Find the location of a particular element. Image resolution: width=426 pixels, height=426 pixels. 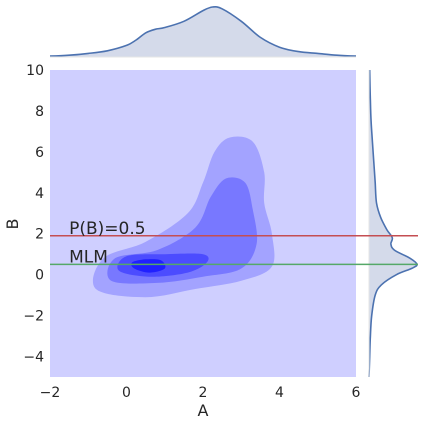

y-tick-label: 10 is located at coordinates (35, 71).